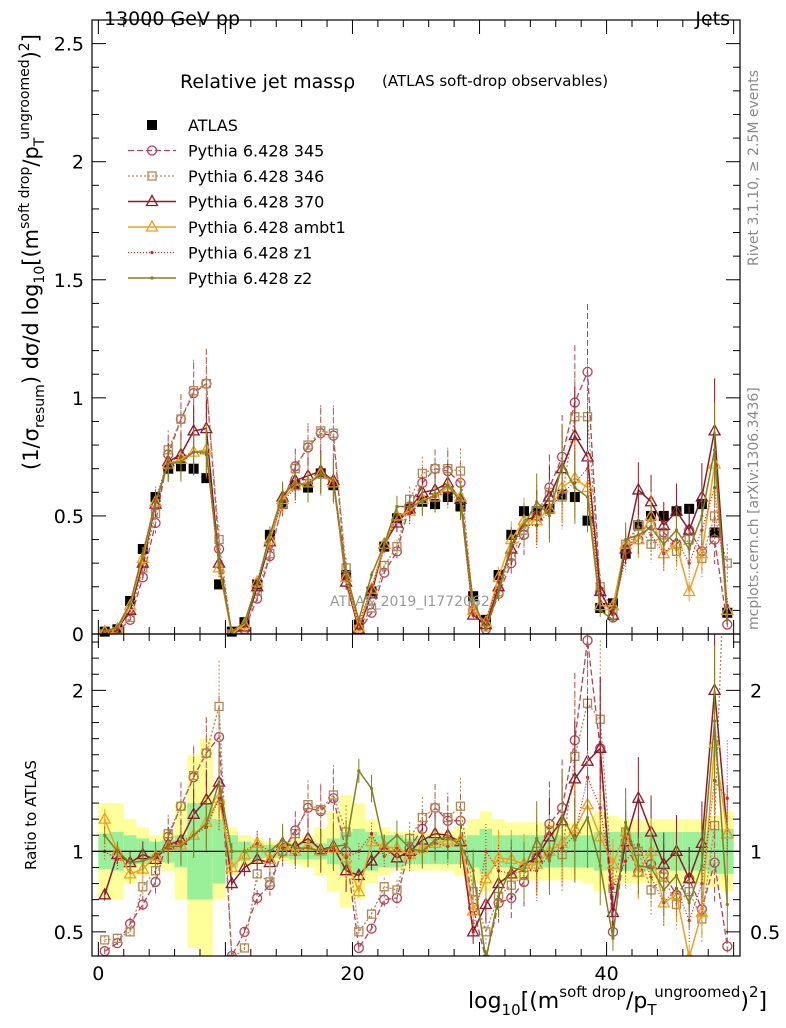  What do you see at coordinates (754, 167) in the screenshot?
I see `rivet-version-label: Rivet 3.1.10, ≥ 2.5M events` at bounding box center [754, 167].